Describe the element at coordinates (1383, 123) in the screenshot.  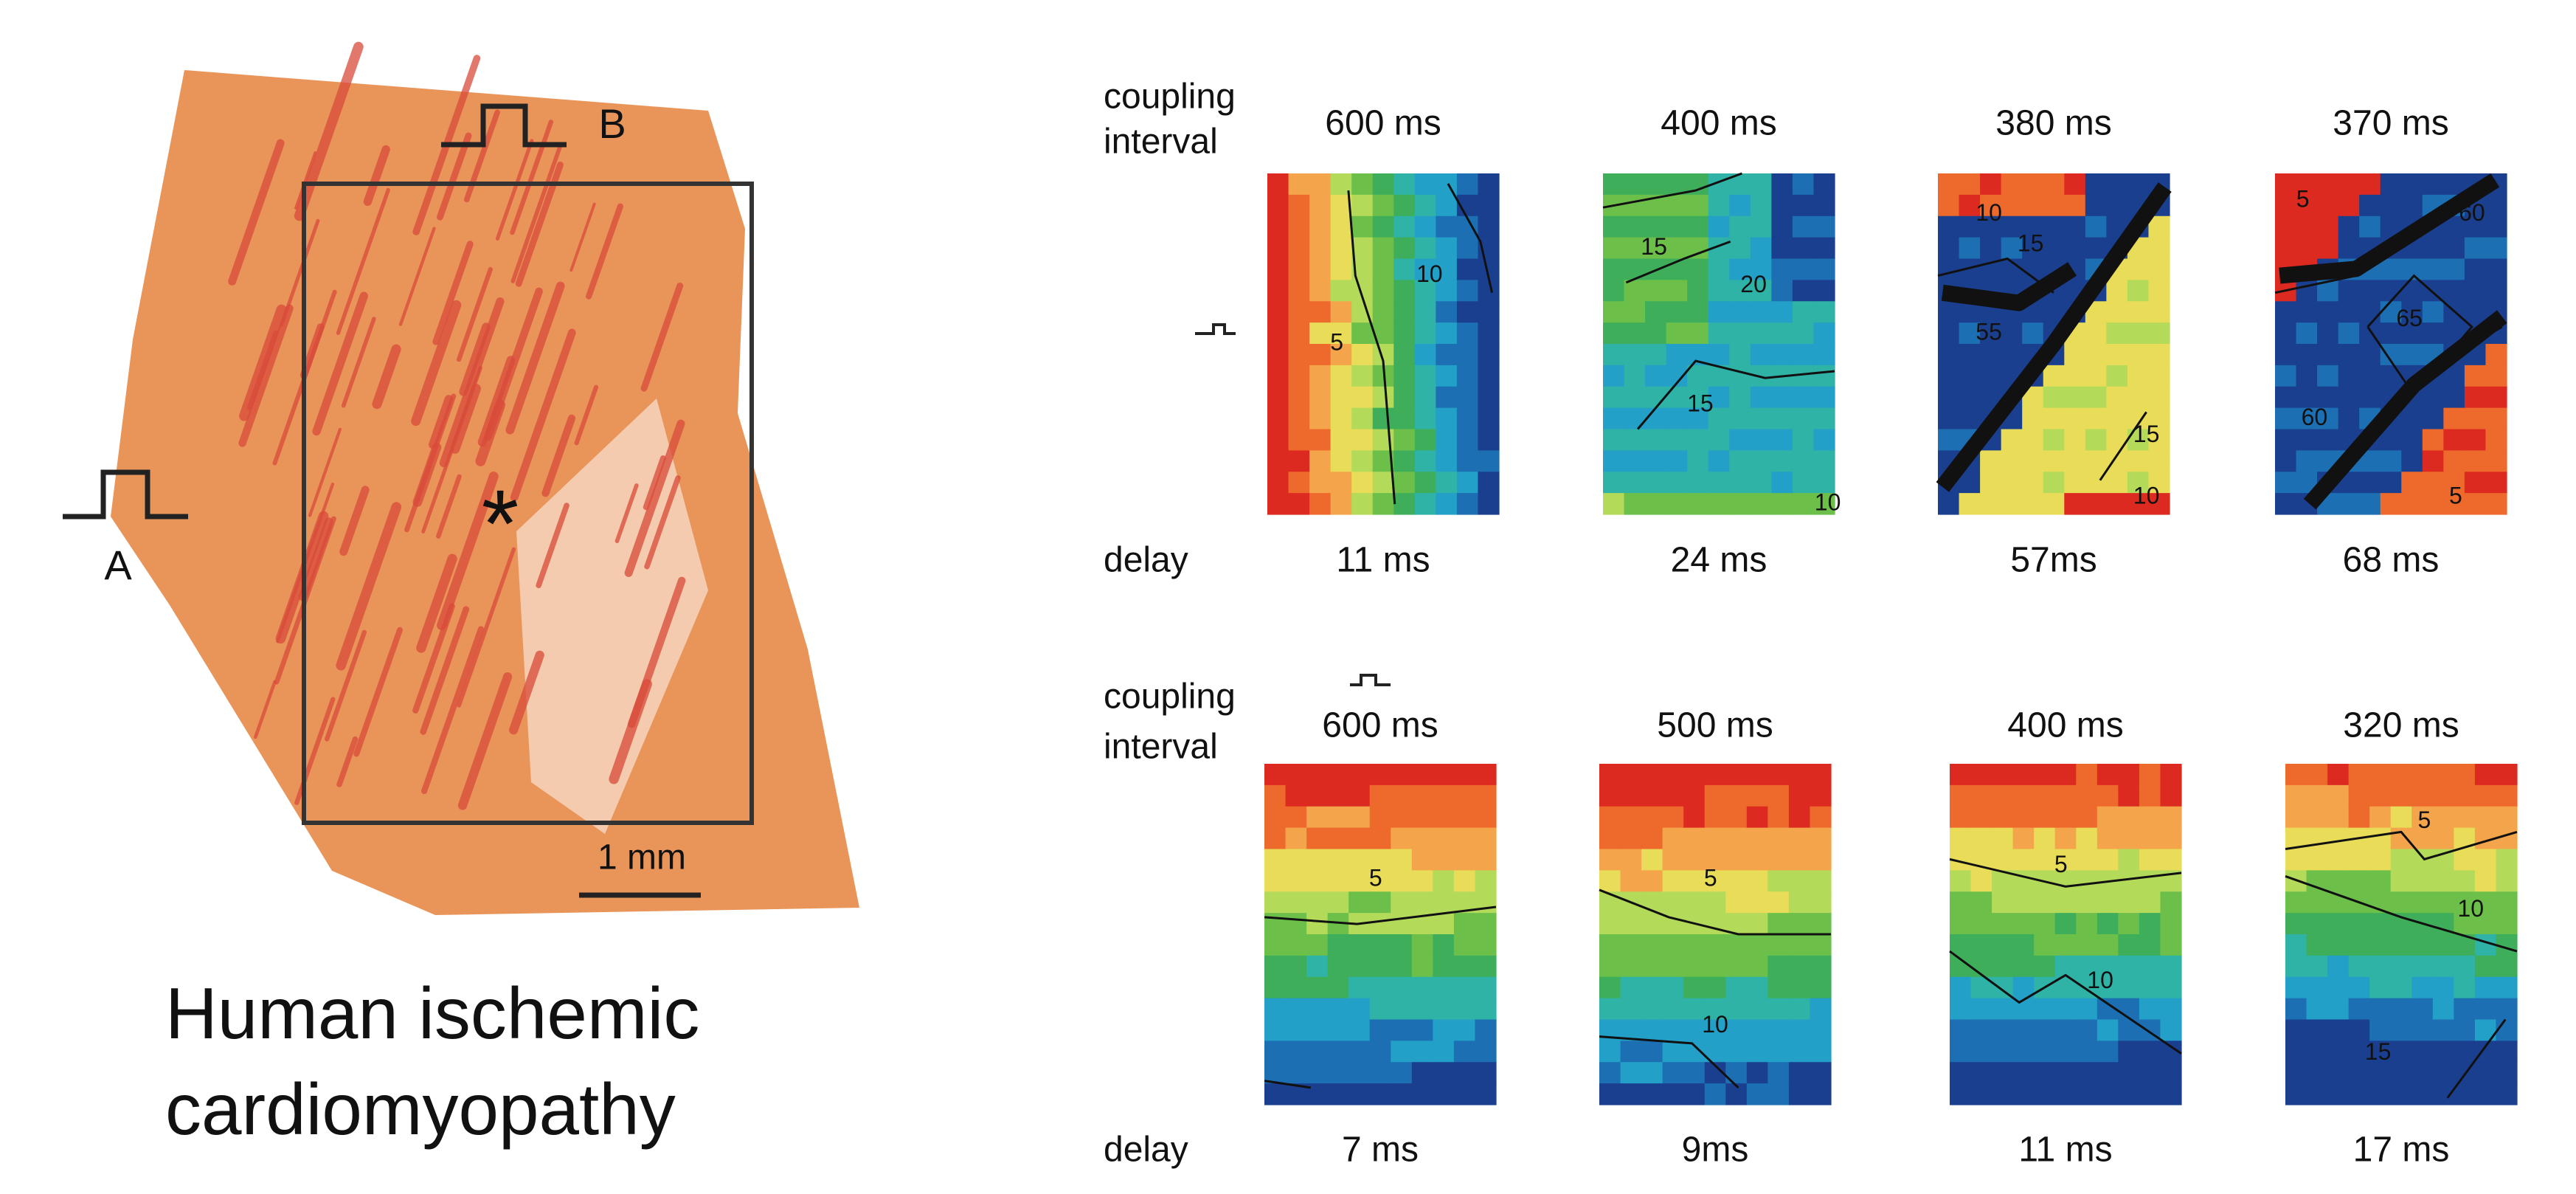
I see `coupling-value: 600 ms` at that location.